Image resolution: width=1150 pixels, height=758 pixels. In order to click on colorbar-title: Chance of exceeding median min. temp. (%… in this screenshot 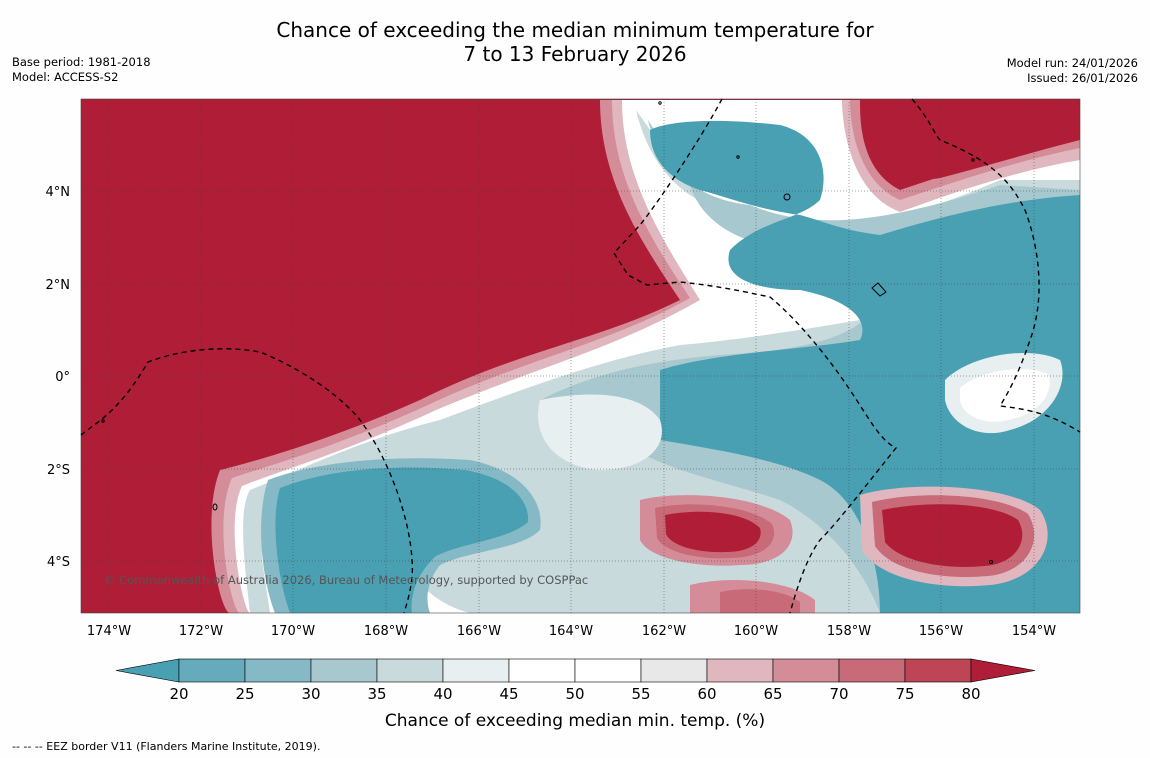, I will do `click(575, 721)`.